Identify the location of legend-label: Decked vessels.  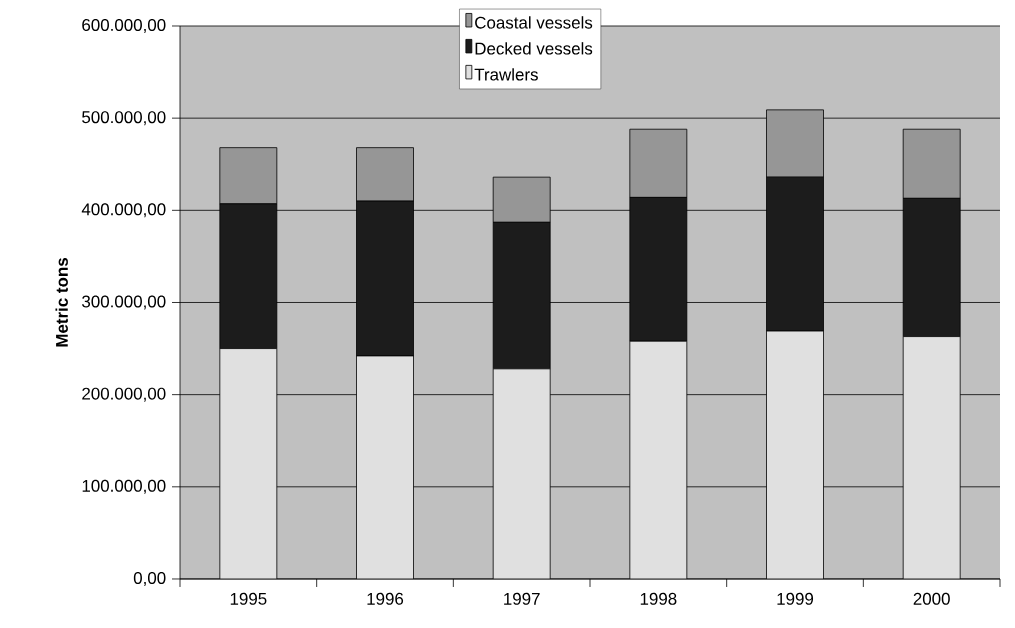
(534, 48).